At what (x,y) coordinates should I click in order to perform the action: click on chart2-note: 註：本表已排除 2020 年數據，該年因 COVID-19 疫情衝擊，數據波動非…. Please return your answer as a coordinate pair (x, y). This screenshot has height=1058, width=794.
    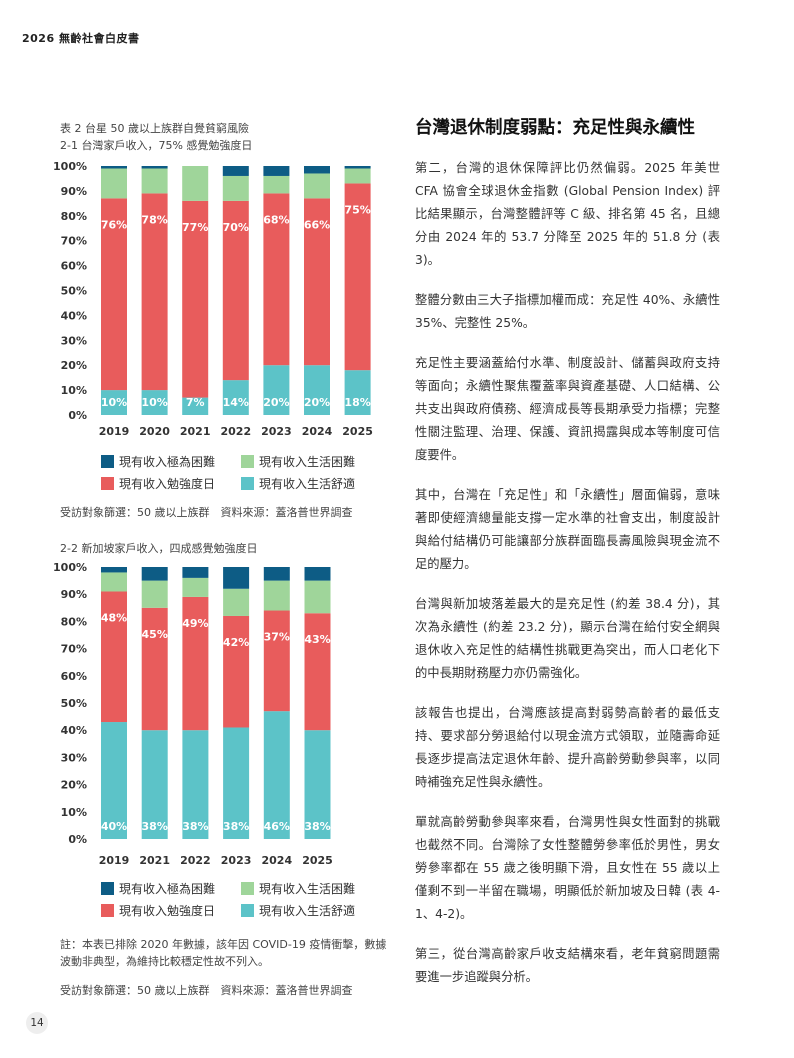
    Looking at the image, I should click on (223, 953).